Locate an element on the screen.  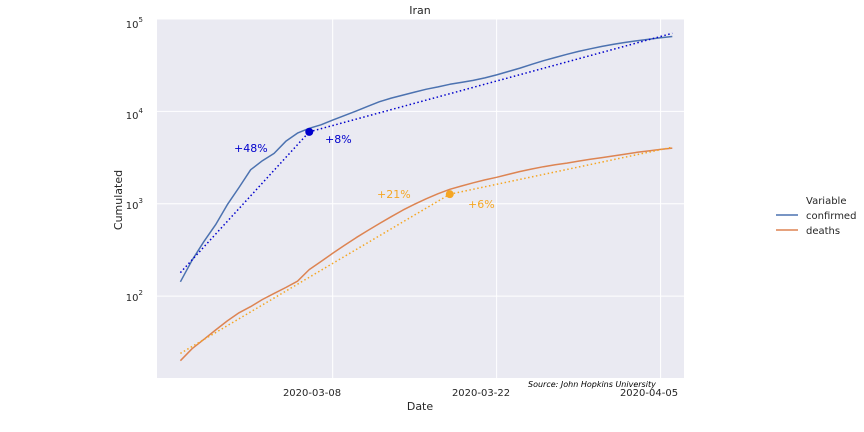
y-axis-ticks: 10² 10³ 10⁴ 10⁵ is located at coordinates (135, 160).